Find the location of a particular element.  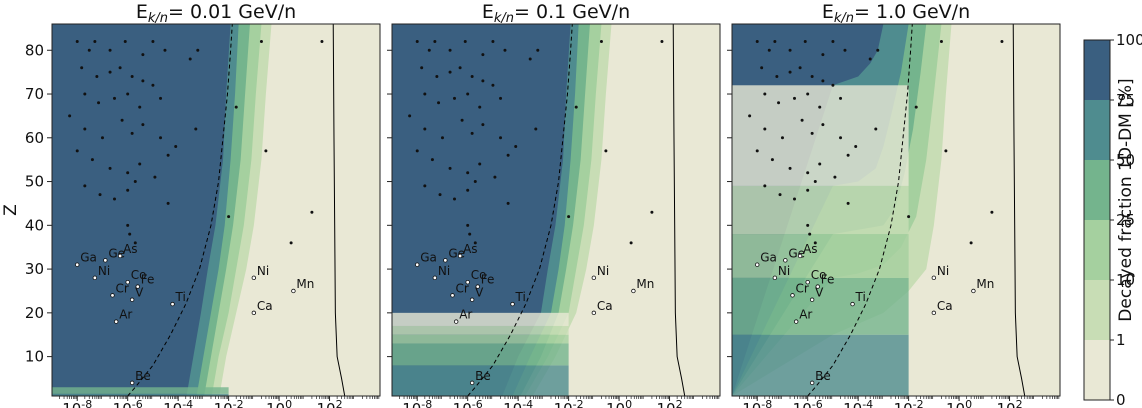

colorbar-tick-label: 50 is located at coordinates (1125, 160).